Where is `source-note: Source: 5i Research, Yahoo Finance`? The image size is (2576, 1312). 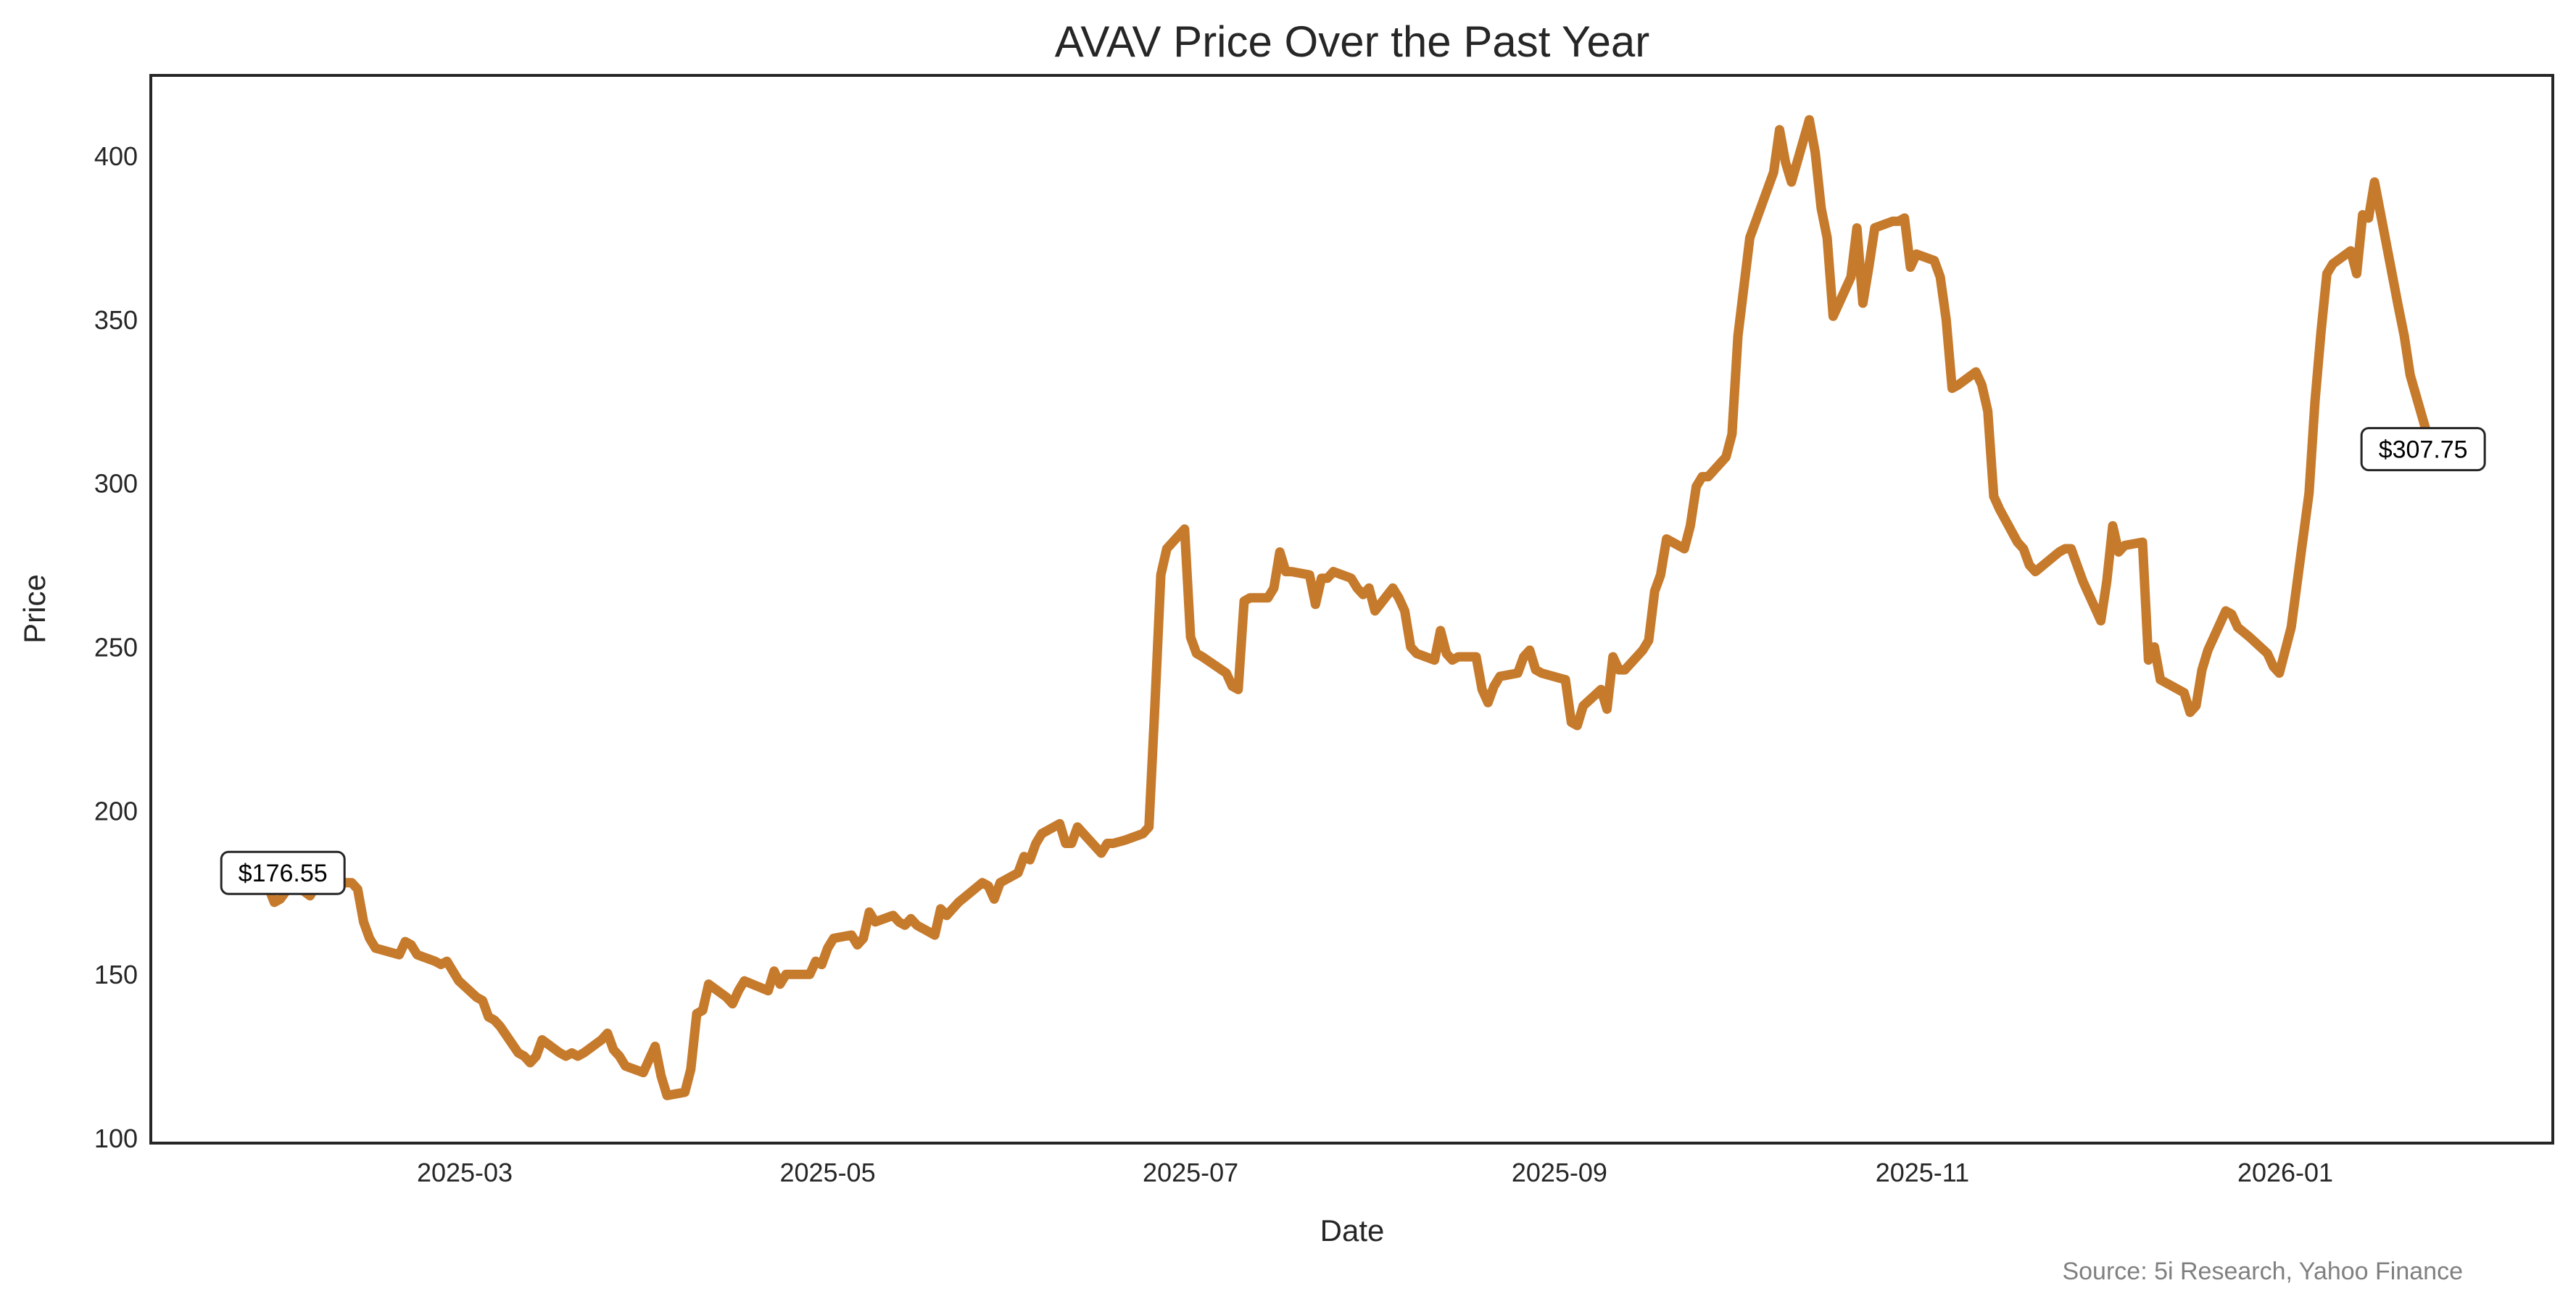
source-note: Source: 5i Research, Yahoo Finance is located at coordinates (2263, 1271).